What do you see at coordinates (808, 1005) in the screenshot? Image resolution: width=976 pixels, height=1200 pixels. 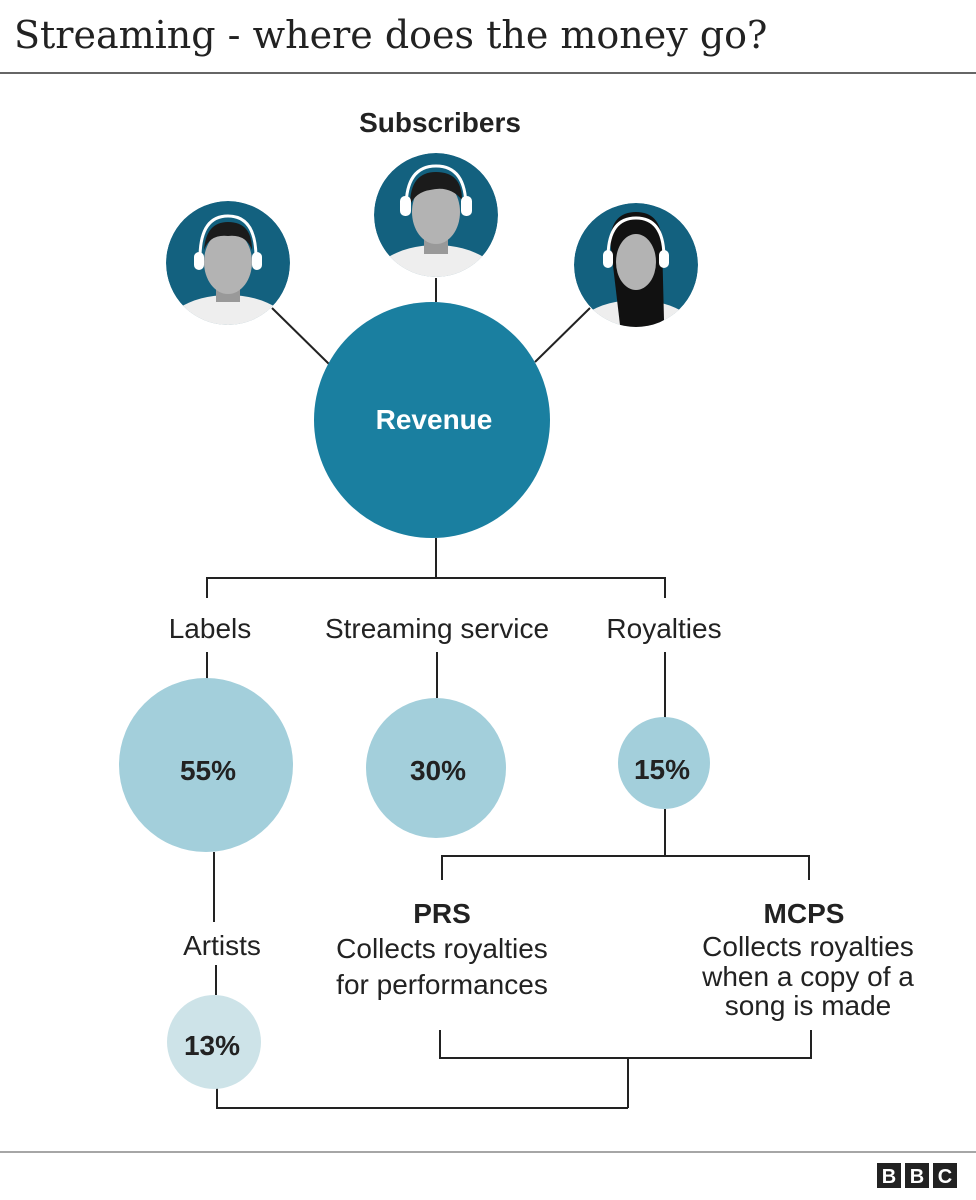 I see `mcps-desc-line: song is made` at bounding box center [808, 1005].